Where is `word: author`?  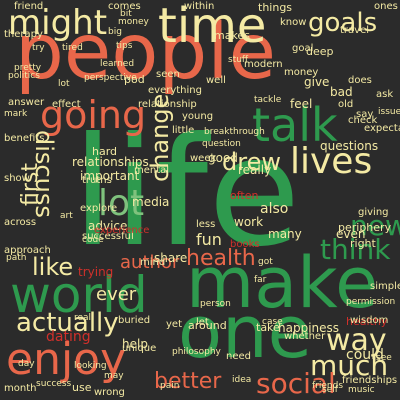
word: author is located at coordinates (150, 262).